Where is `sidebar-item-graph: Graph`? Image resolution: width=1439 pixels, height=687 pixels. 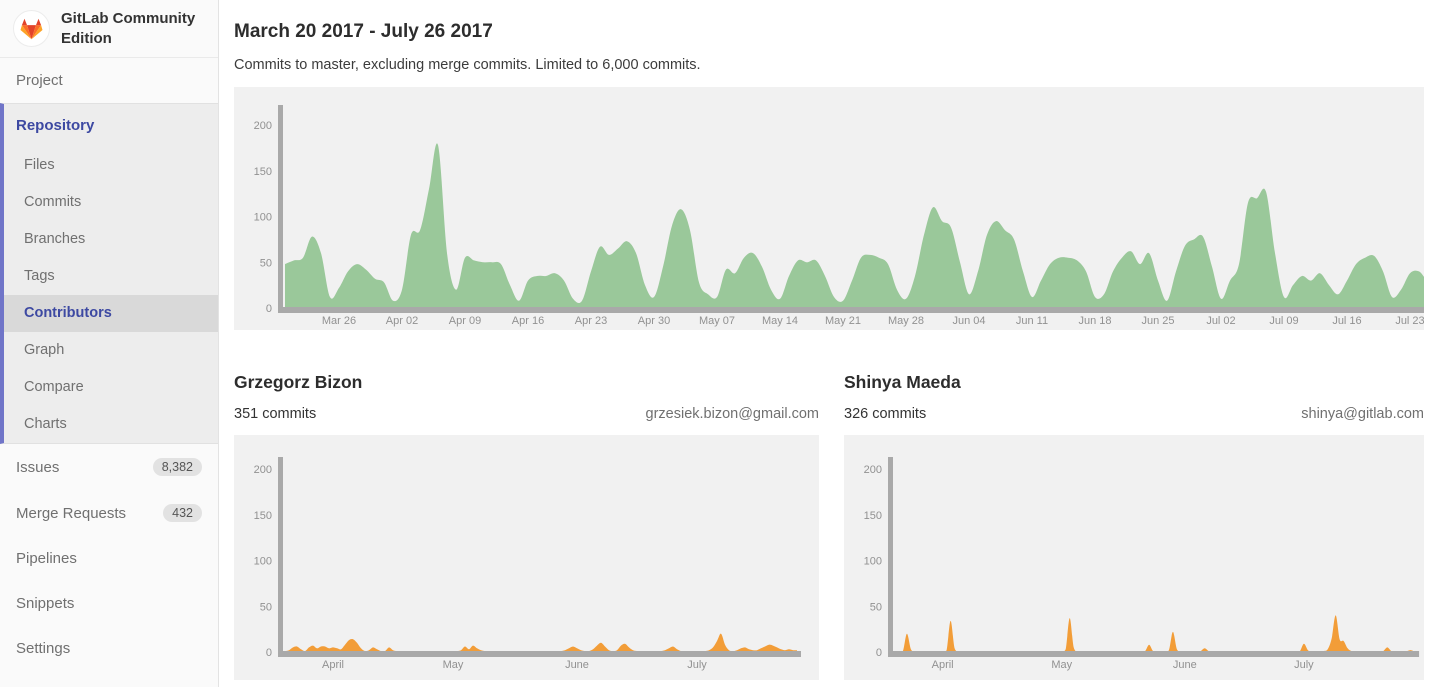 sidebar-item-graph: Graph is located at coordinates (44, 350).